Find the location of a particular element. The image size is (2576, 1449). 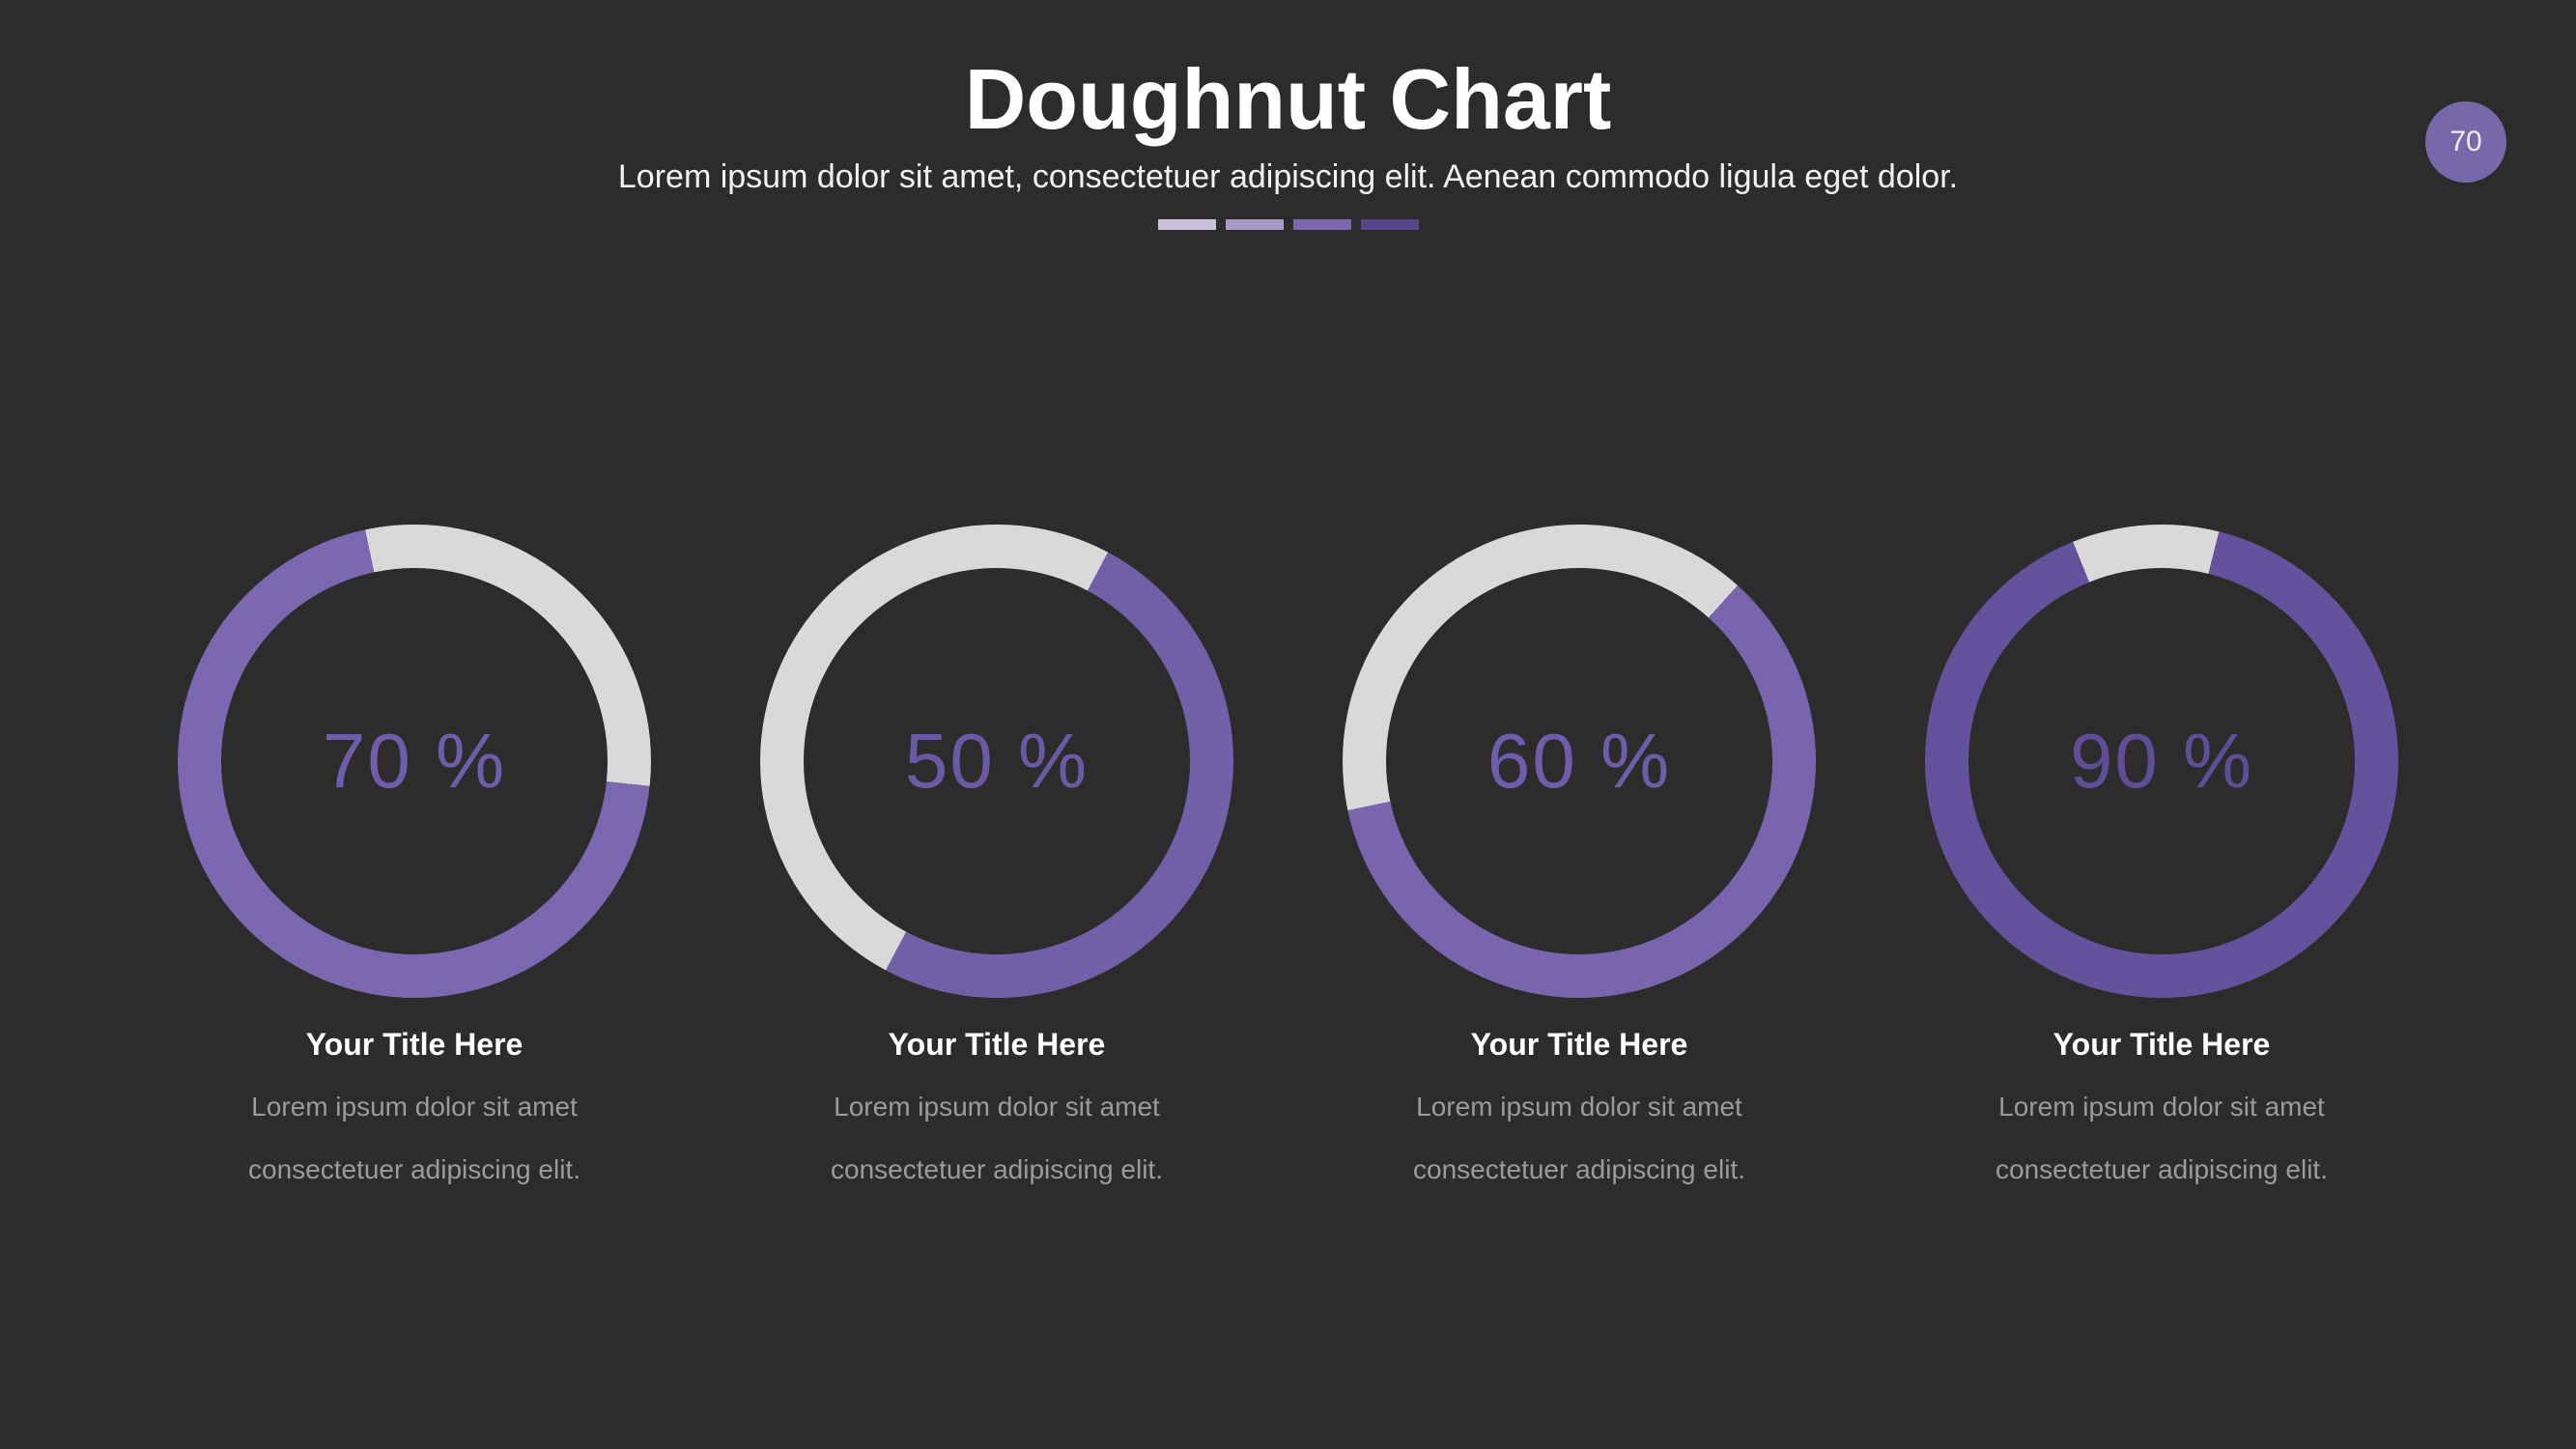

percent-label: 50 % is located at coordinates (997, 761).